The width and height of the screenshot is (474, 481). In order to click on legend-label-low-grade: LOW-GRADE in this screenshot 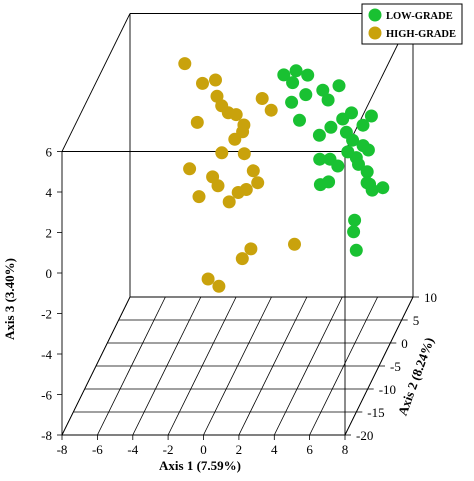, I will do `click(419, 16)`.